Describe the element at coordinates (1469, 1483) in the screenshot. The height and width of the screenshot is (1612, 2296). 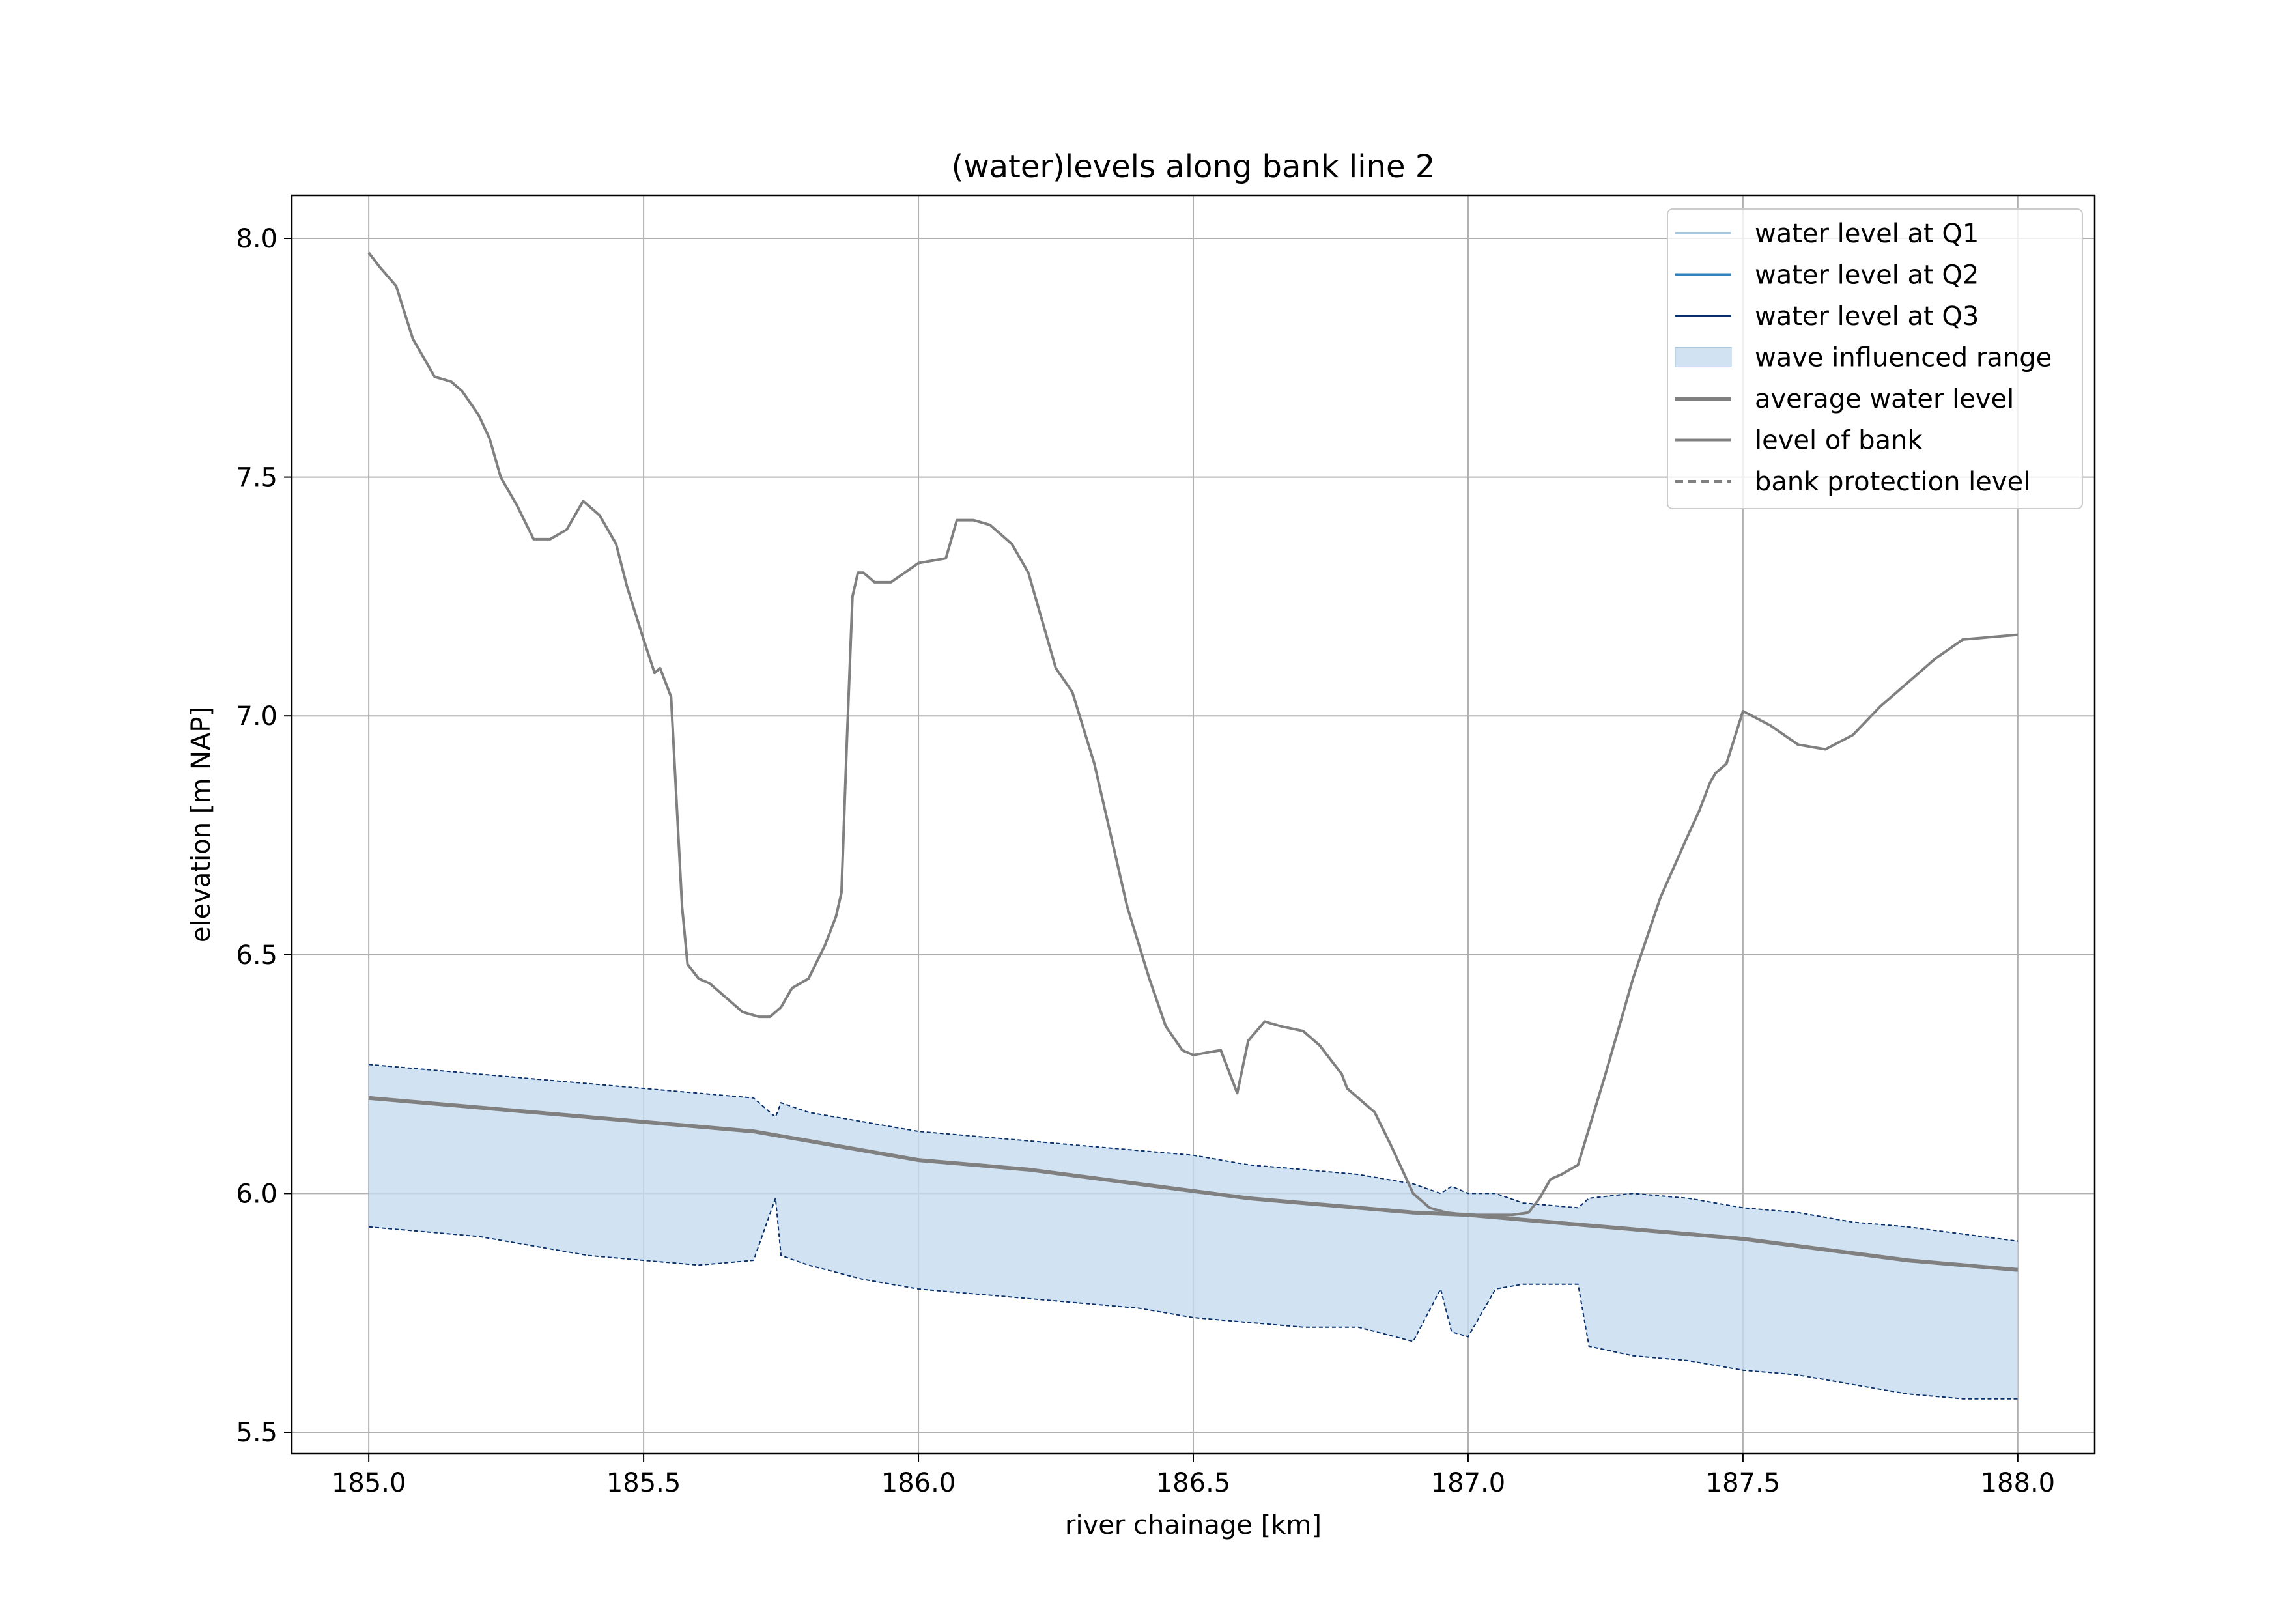
I see `x-tick-label: 187.0` at that location.